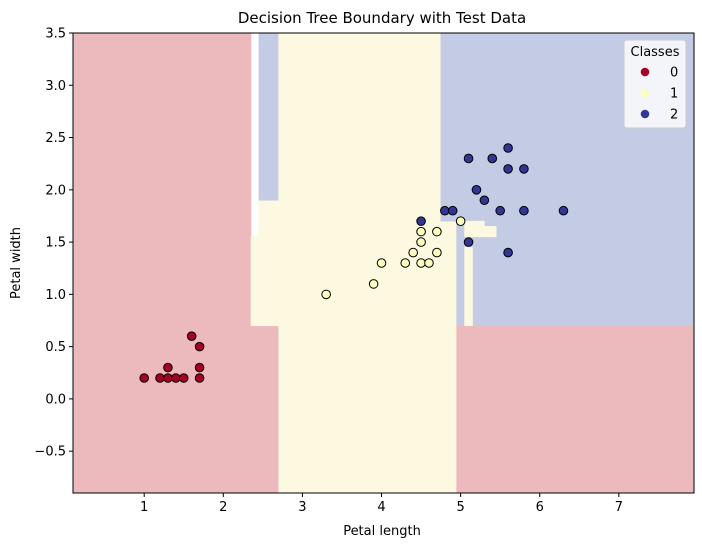  I want to click on y-tick-label: 1.5, so click(55, 243).